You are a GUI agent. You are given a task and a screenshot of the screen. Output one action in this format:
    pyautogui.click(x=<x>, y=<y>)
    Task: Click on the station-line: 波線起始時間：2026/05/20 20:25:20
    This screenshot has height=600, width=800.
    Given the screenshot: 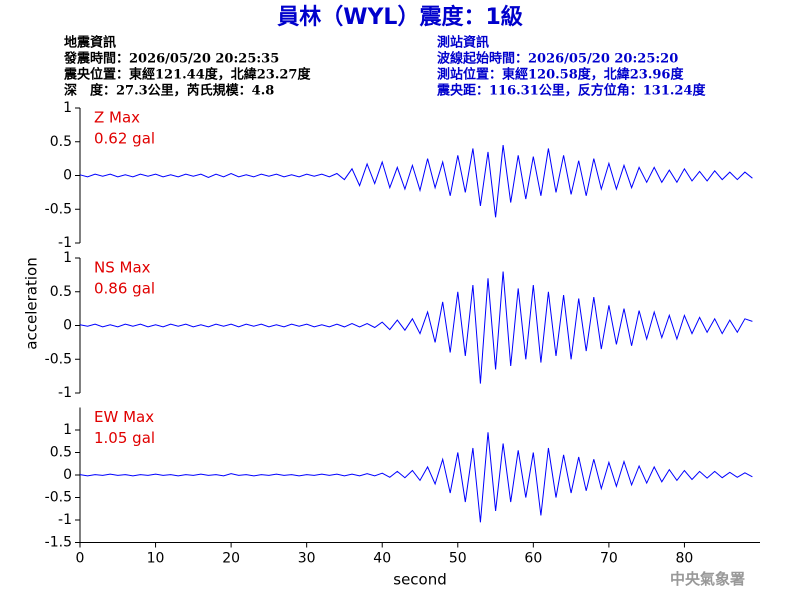 What is the action you would take?
    pyautogui.click(x=557, y=59)
    